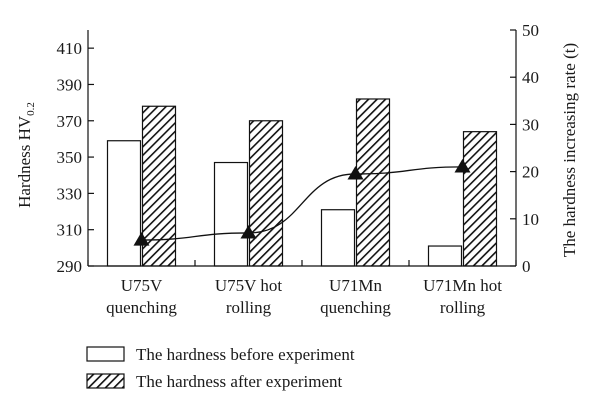  What do you see at coordinates (530, 77) in the screenshot?
I see `y-right-tick-label-5: 40` at bounding box center [530, 77].